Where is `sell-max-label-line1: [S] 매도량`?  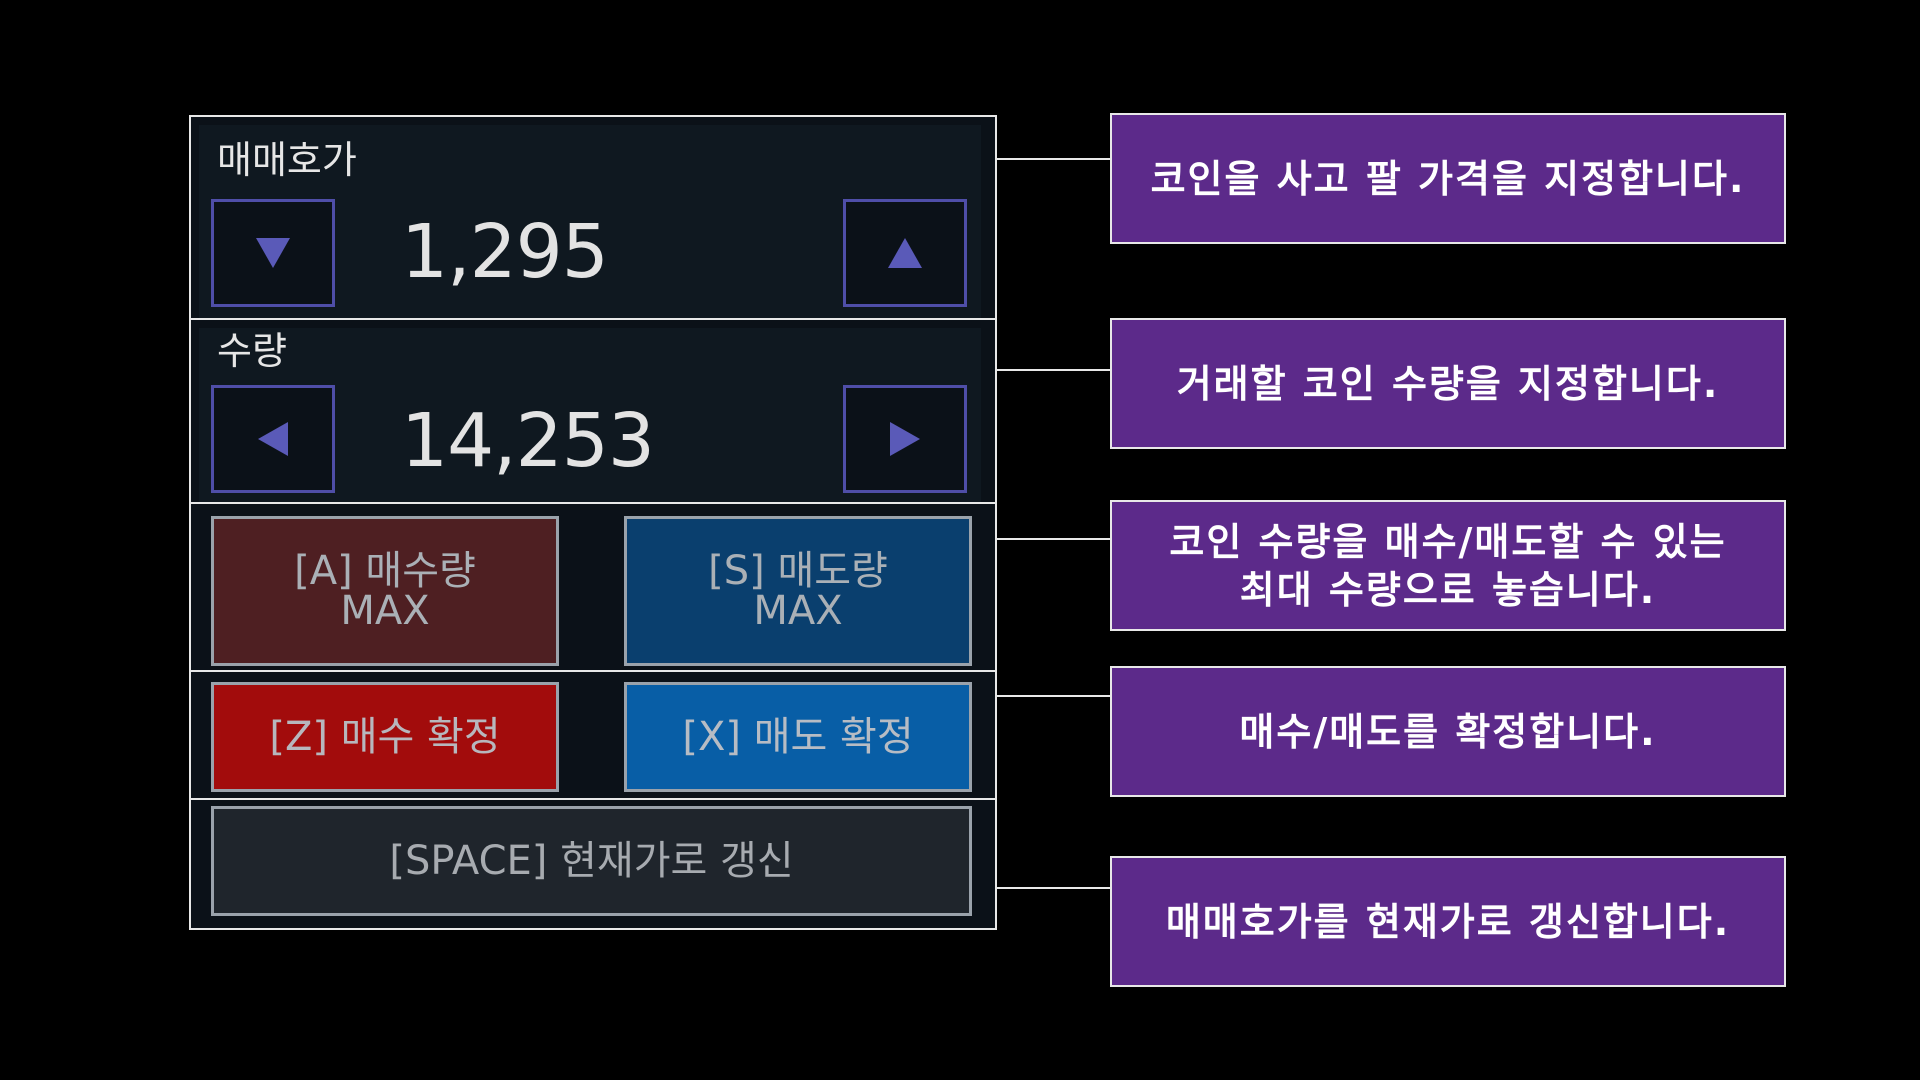 sell-max-label-line1: [S] 매도량 is located at coordinates (798, 571).